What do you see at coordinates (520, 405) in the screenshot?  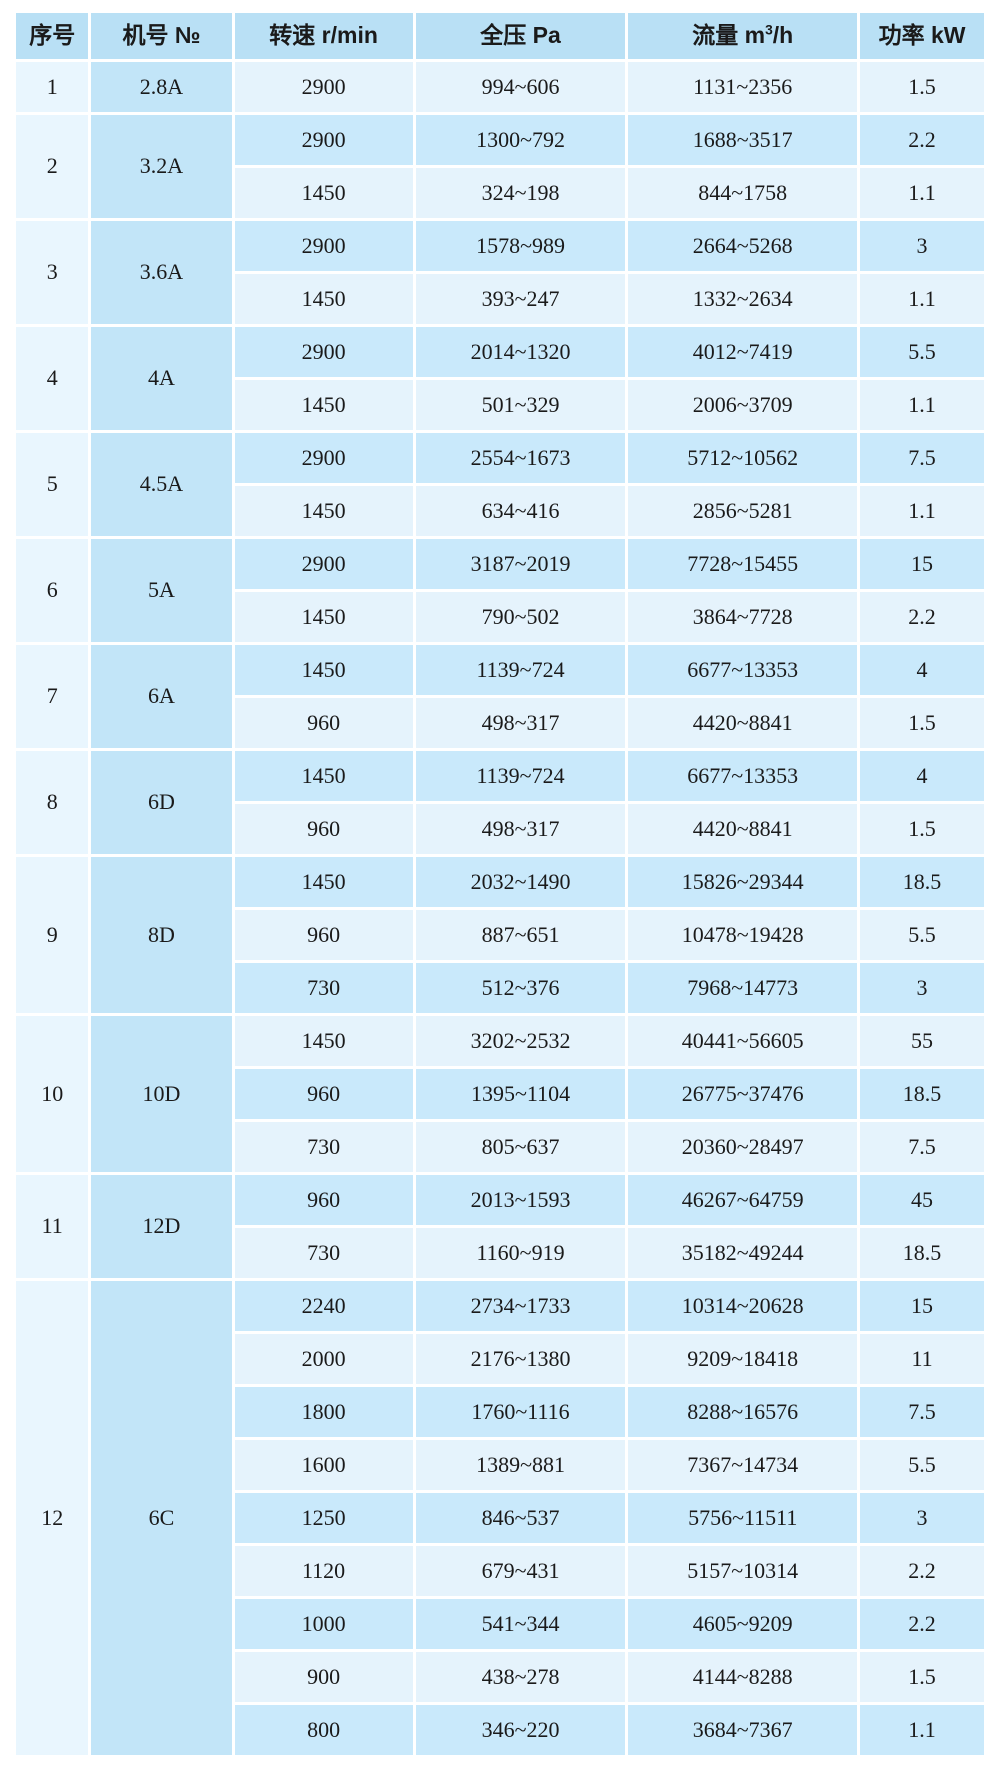 I see `pressure-cell: 501~329` at bounding box center [520, 405].